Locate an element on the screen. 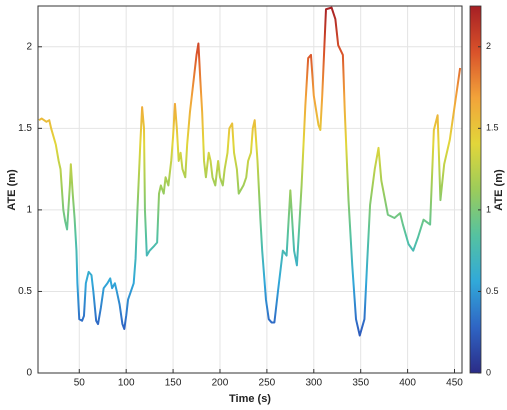 This screenshot has width=507, height=410. x-tick-label: 50 is located at coordinates (80, 383).